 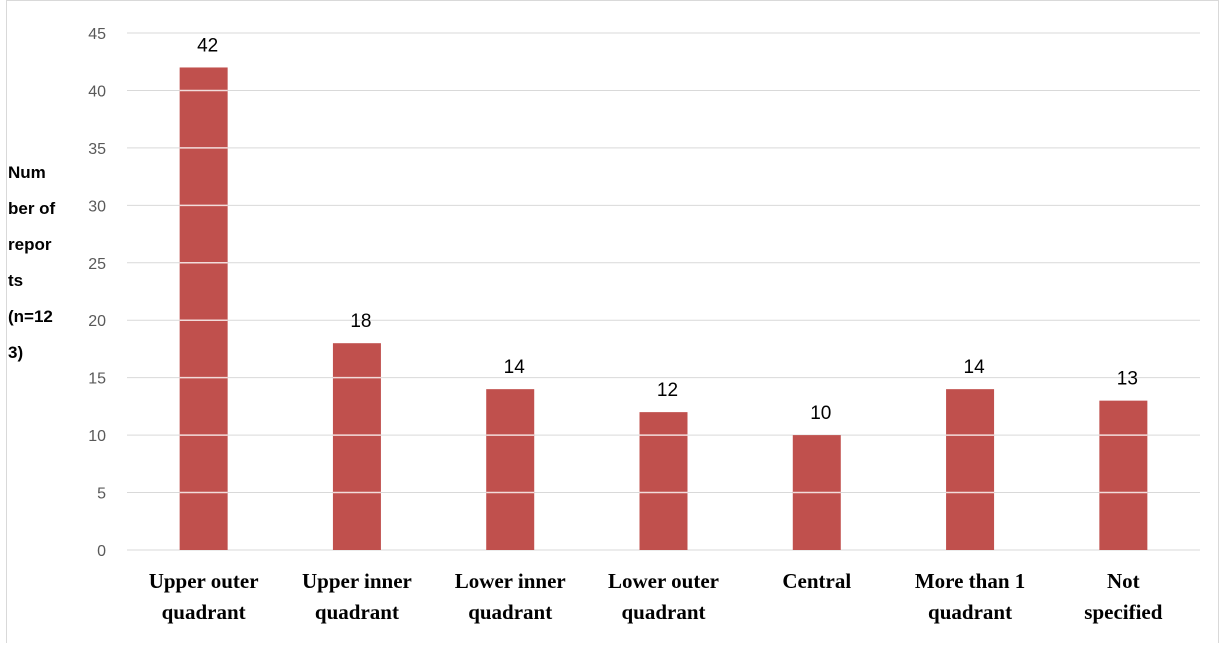 What do you see at coordinates (101, 494) in the screenshot?
I see `y-tick-label: 5` at bounding box center [101, 494].